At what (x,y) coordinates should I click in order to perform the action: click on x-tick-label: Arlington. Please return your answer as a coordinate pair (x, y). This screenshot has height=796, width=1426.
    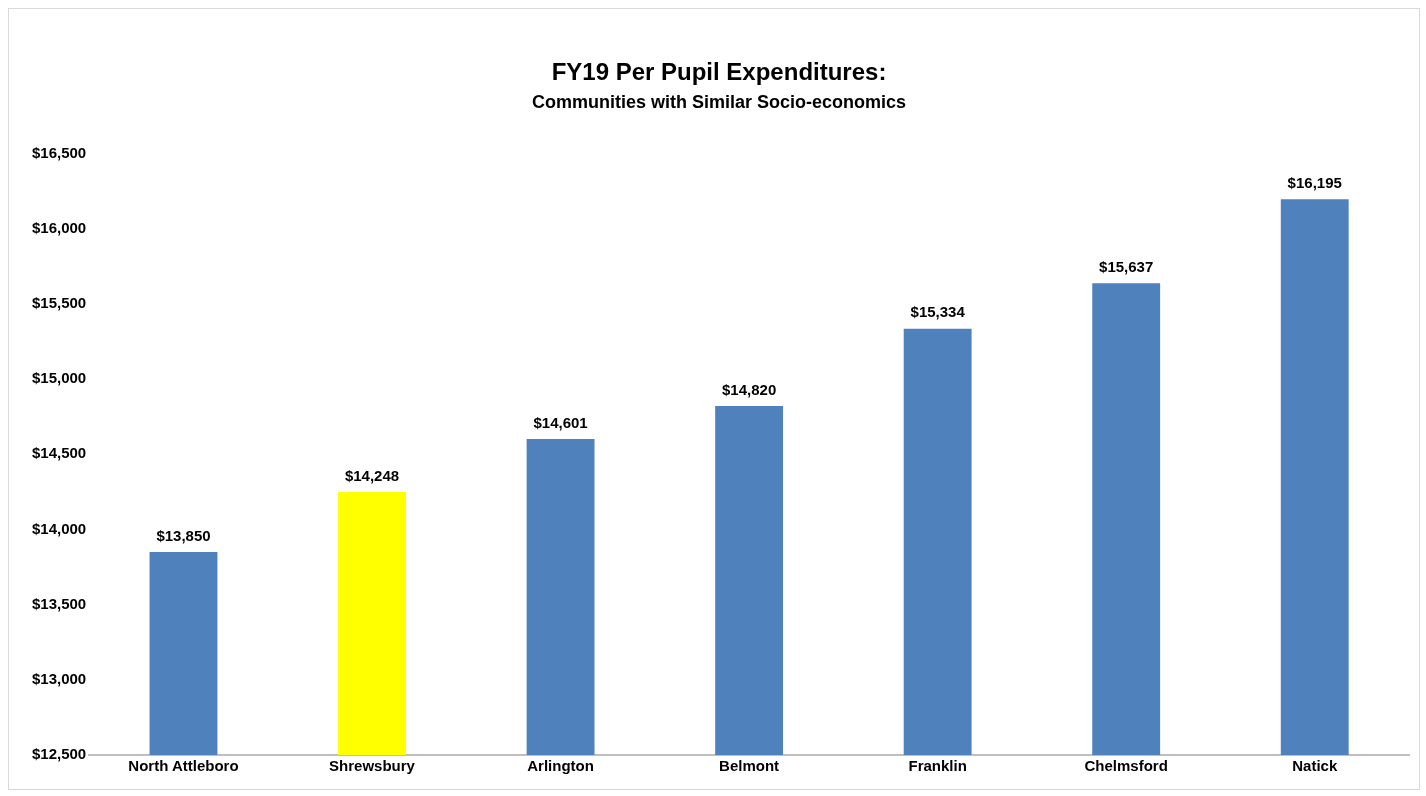
    Looking at the image, I should click on (560, 766).